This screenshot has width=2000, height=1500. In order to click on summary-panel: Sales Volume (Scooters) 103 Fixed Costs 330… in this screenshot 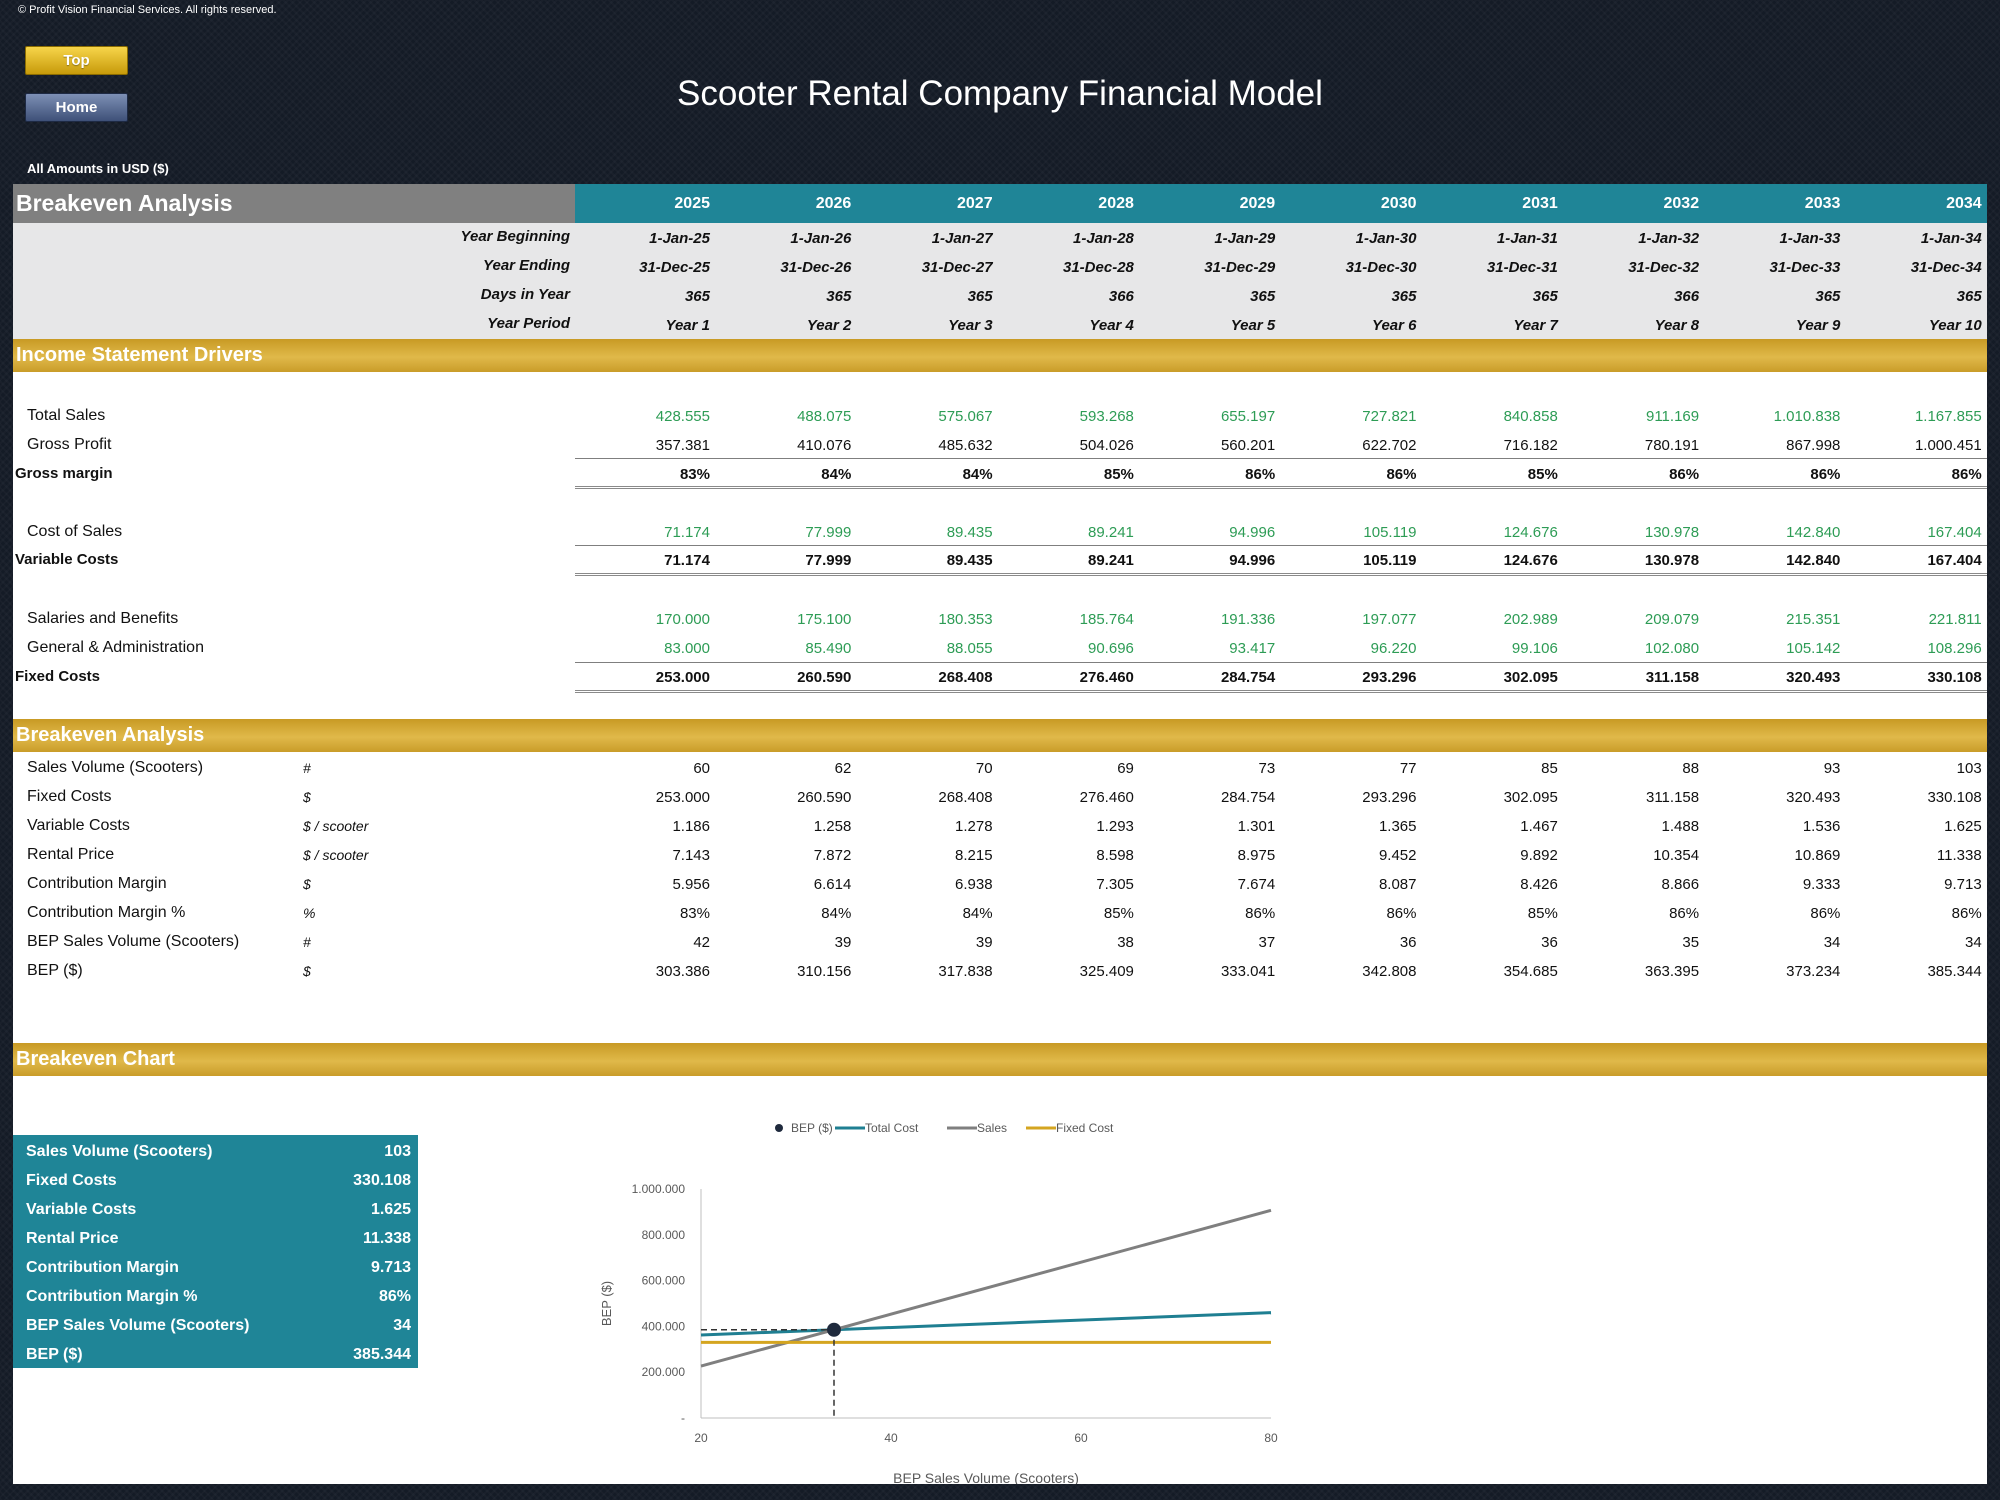, I will do `click(215, 1251)`.